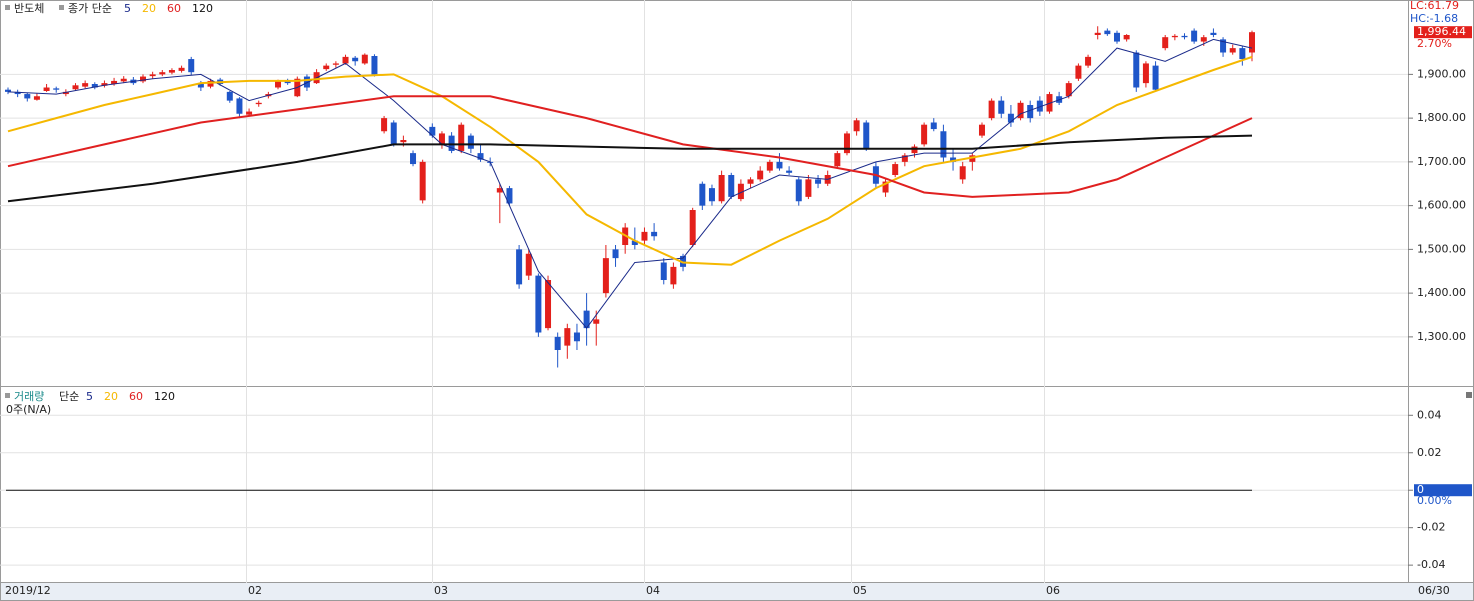  I want to click on y-tick-label: 1,400.00, so click(1441, 292).